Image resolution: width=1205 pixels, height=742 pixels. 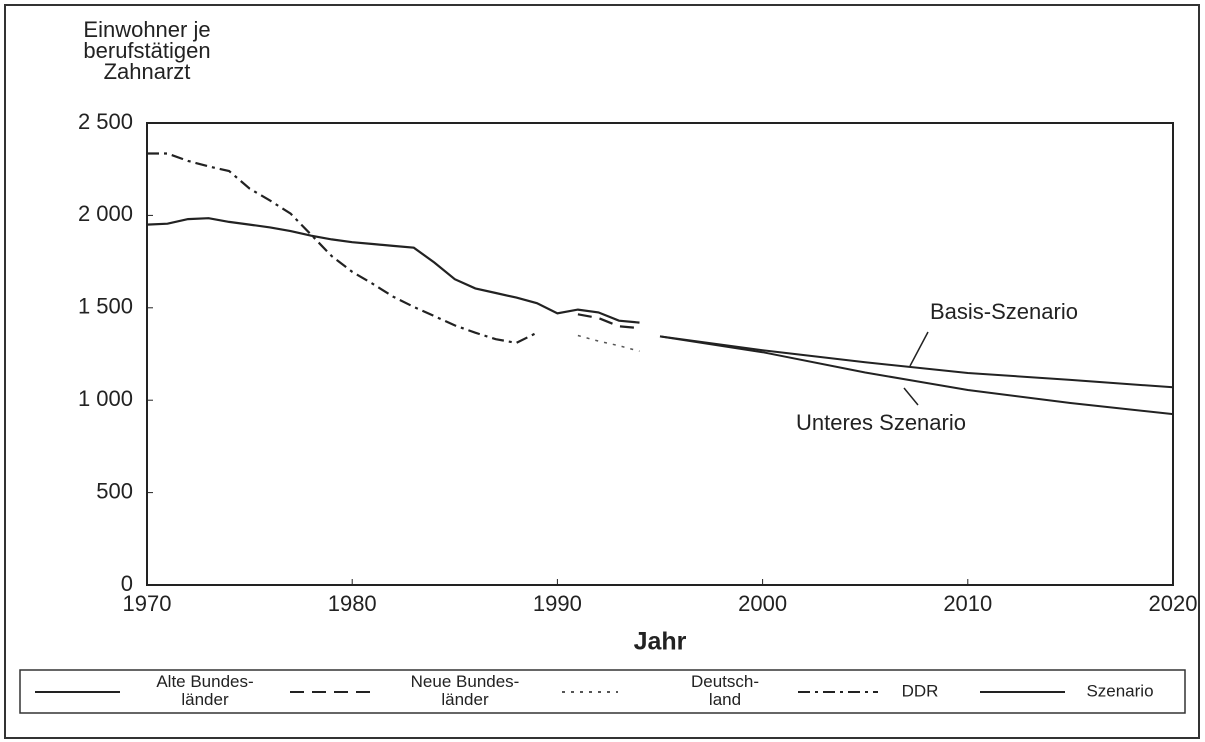 I want to click on x-tick-label: 2010, so click(x=967, y=603).